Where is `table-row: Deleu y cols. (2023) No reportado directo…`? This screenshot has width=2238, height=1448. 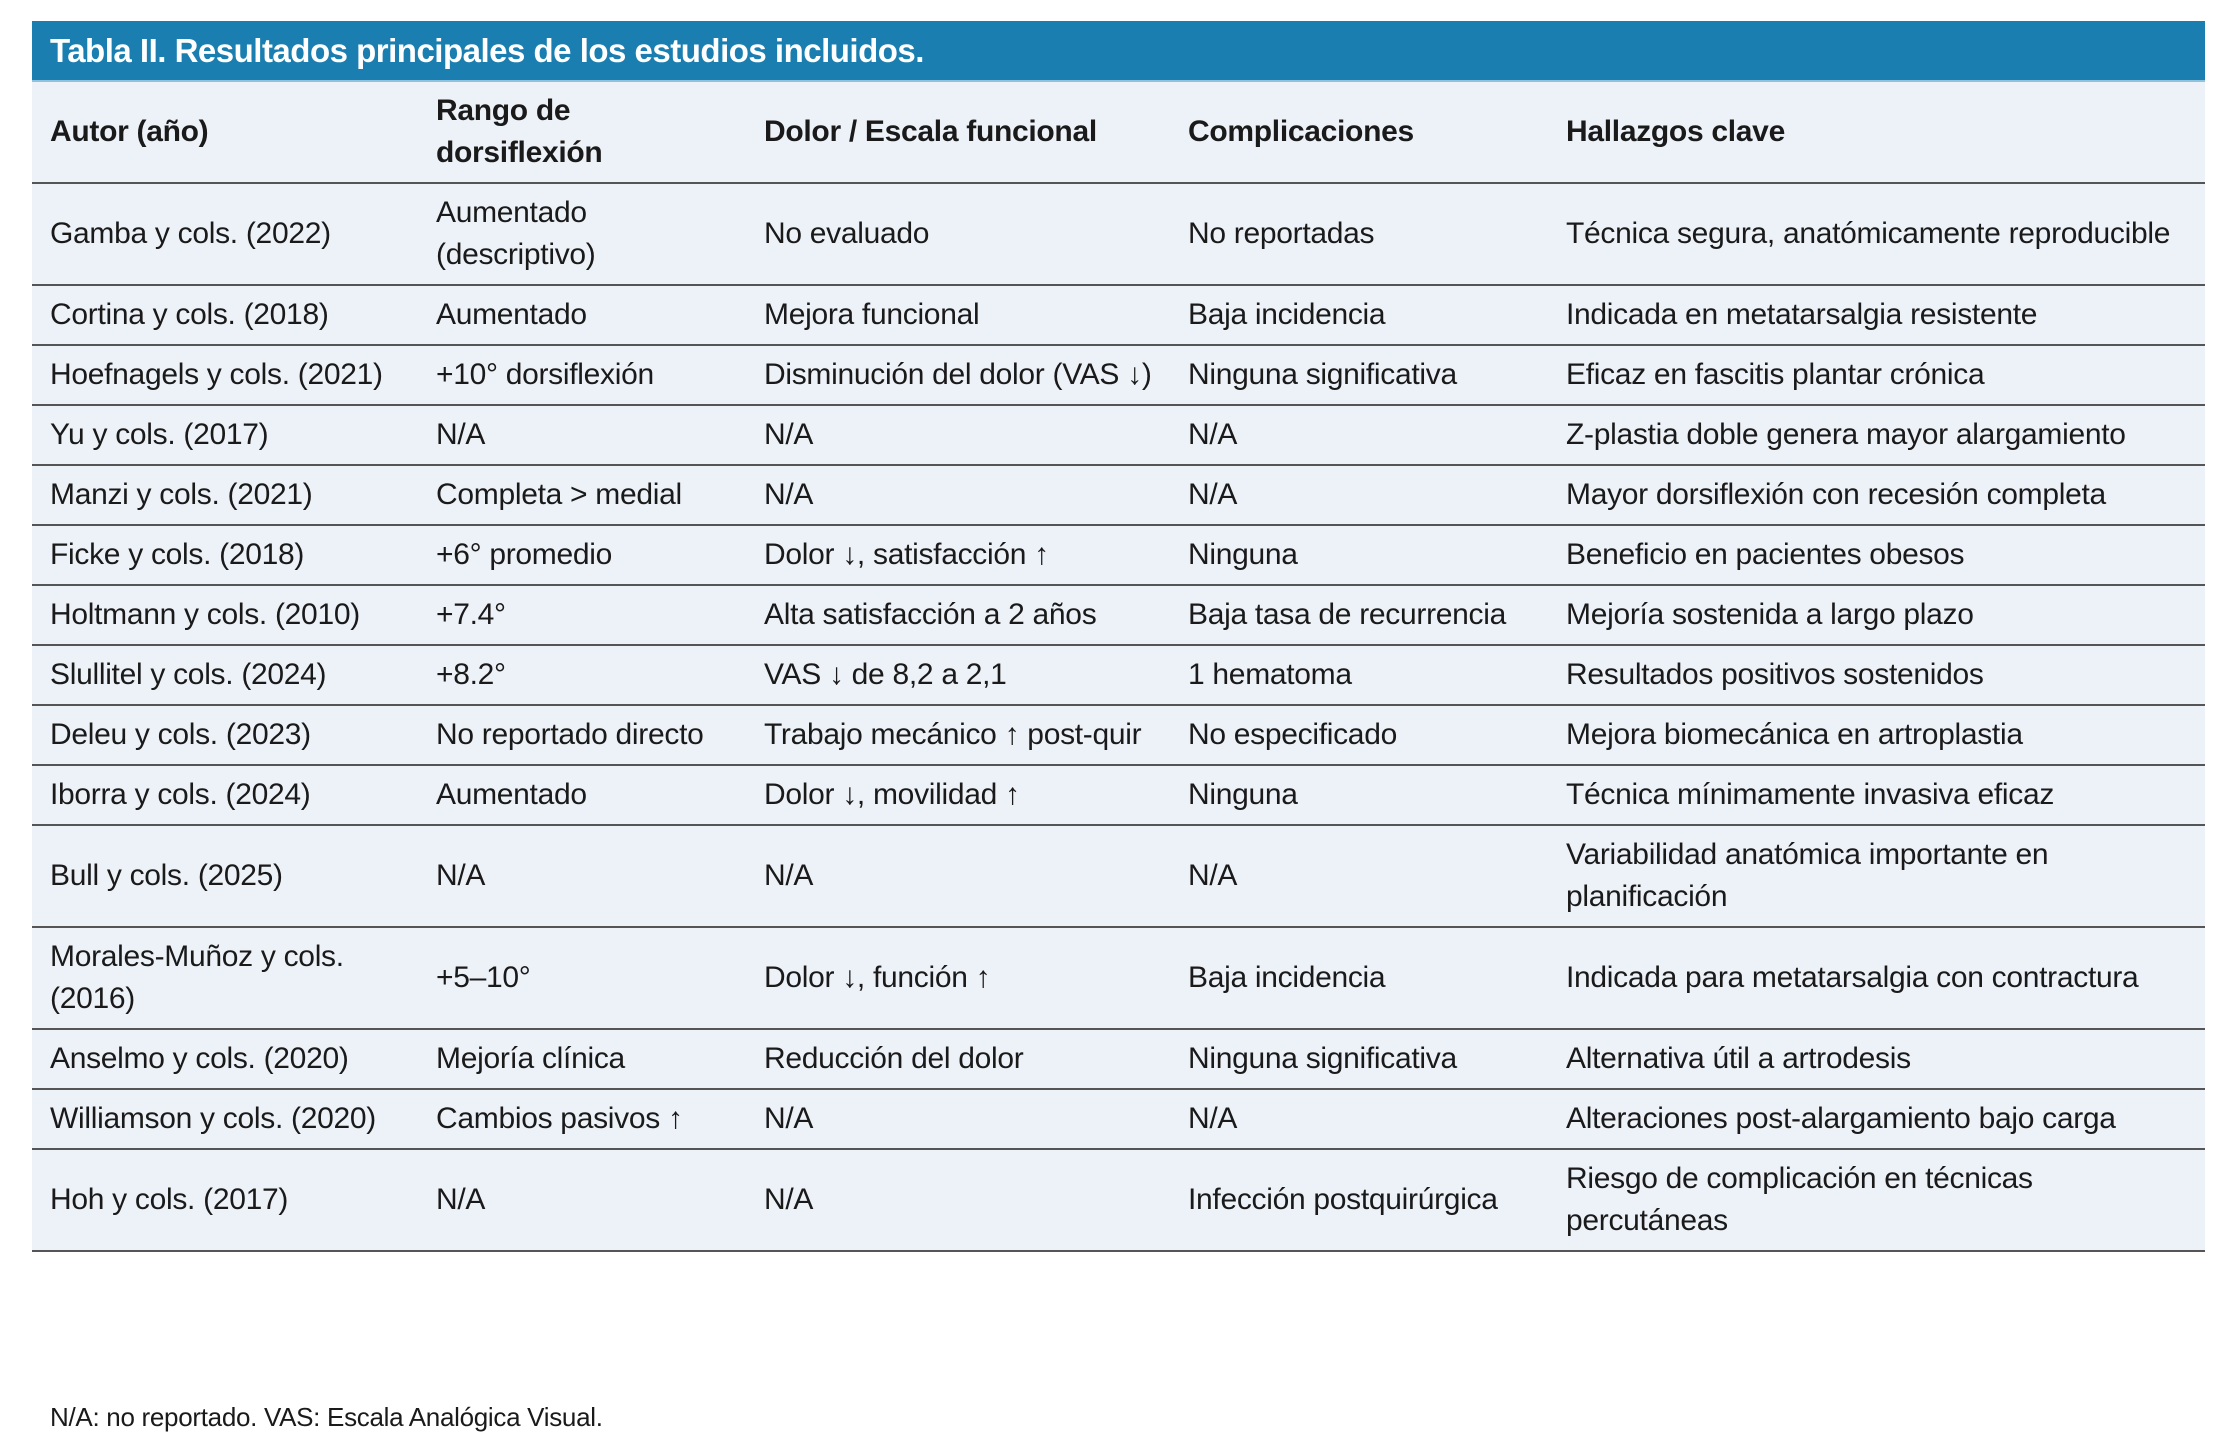
table-row: Deleu y cols. (2023) No reportado directo… is located at coordinates (1118, 735).